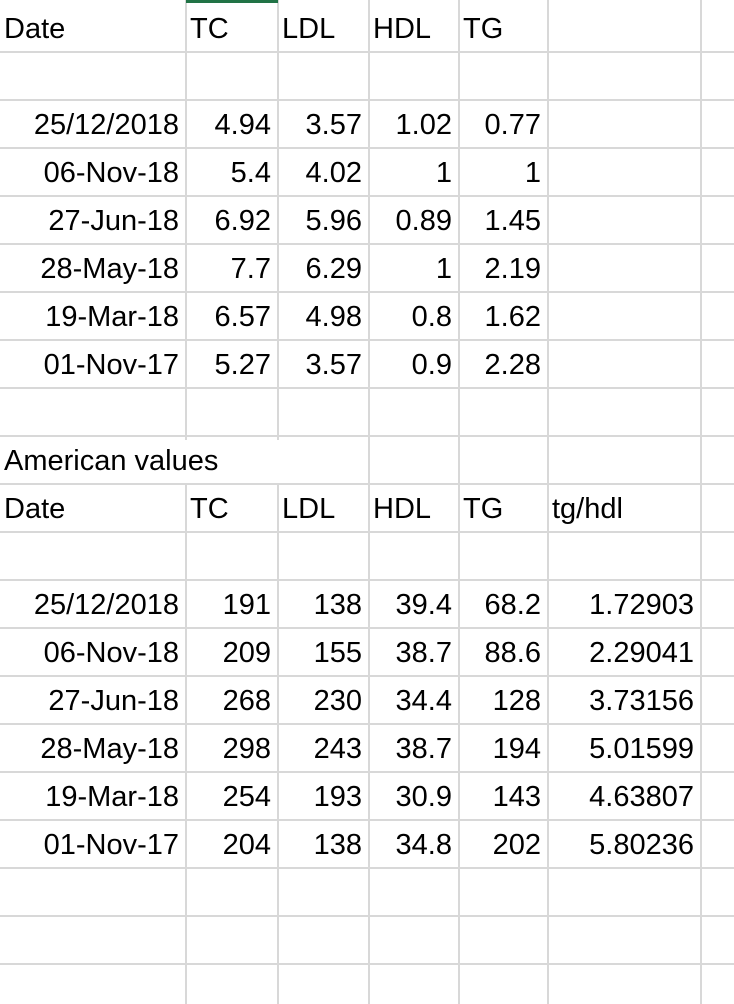 Image resolution: width=734 pixels, height=1004 pixels. Describe the element at coordinates (246, 749) in the screenshot. I see `cell-tc: 298` at that location.